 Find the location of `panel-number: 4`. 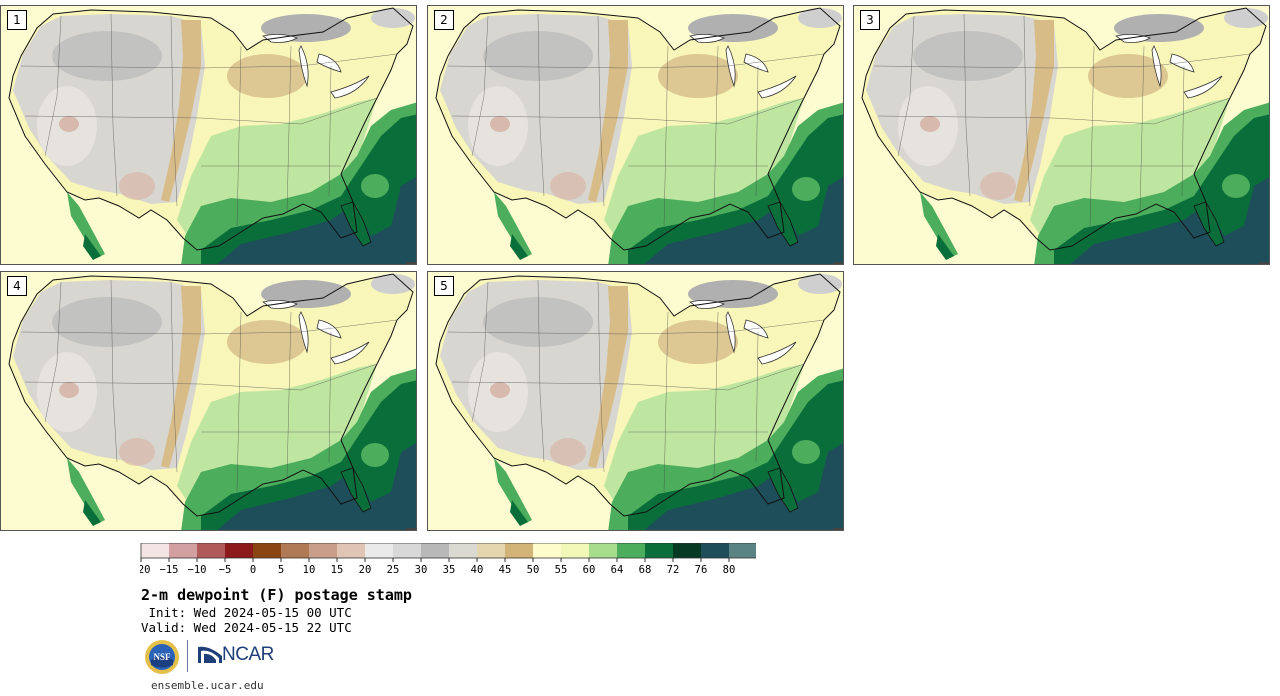

panel-number: 4 is located at coordinates (17, 286).